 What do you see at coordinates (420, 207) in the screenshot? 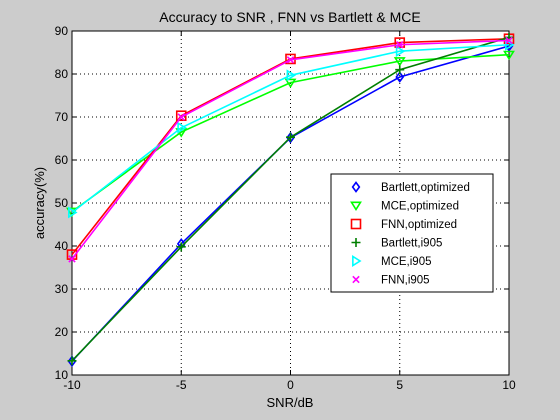
I see `legend-label: MCE,optimized` at bounding box center [420, 207].